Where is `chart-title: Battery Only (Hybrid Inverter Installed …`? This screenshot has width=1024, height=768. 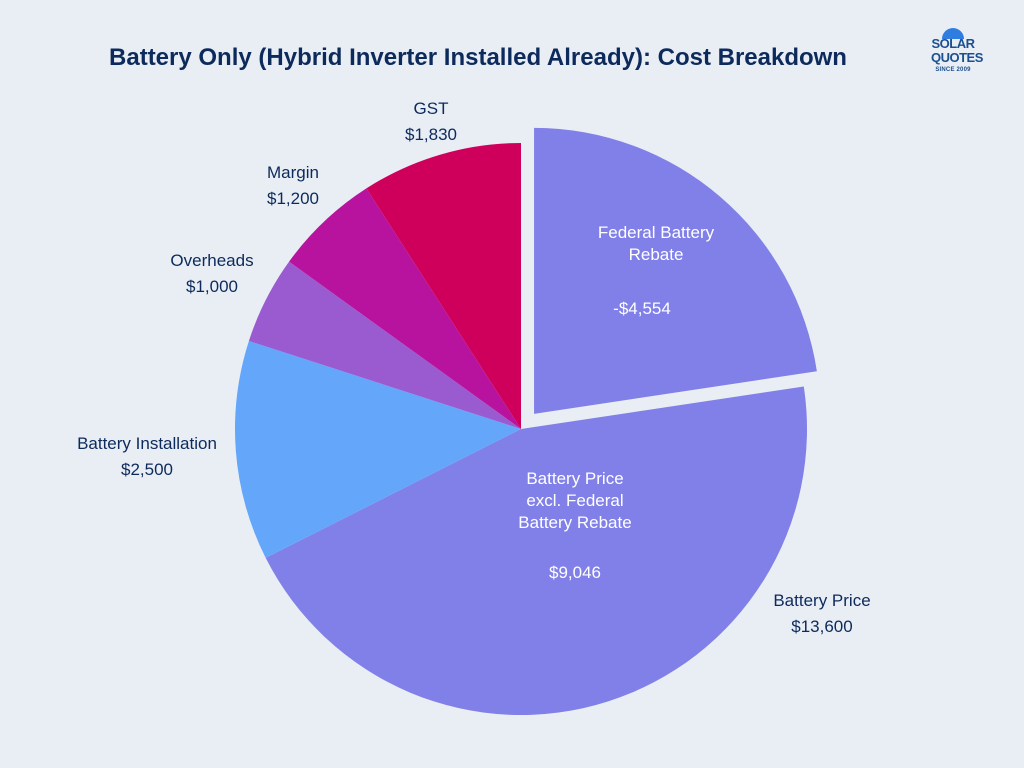
chart-title: Battery Only (Hybrid Inverter Installed … is located at coordinates (478, 57).